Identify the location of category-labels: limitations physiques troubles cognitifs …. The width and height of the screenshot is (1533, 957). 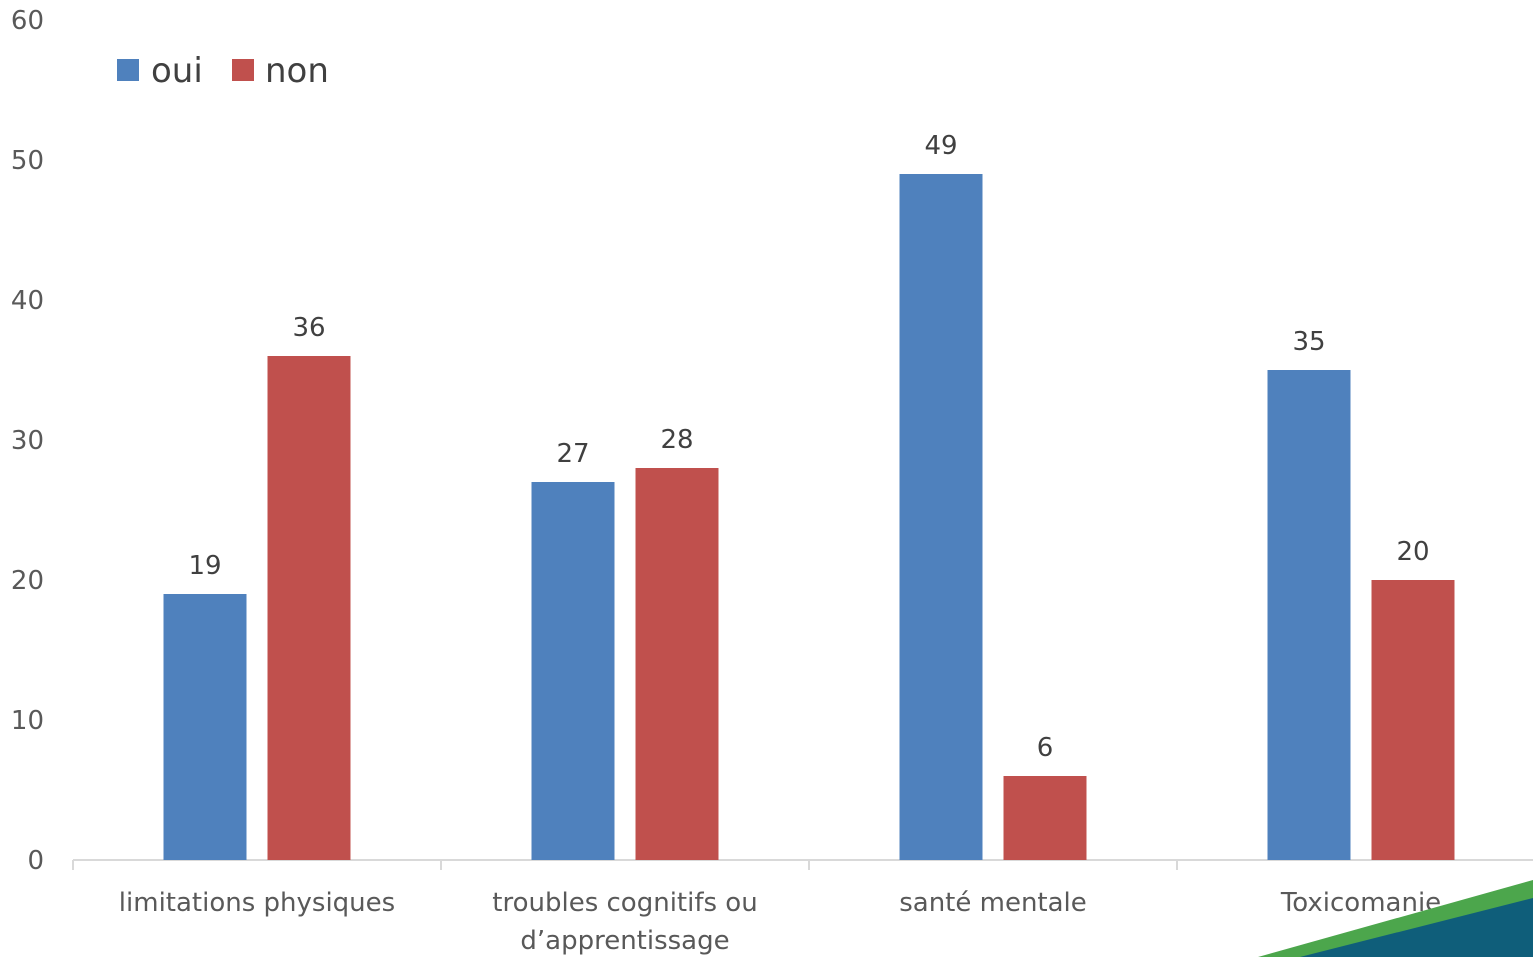
(780, 922).